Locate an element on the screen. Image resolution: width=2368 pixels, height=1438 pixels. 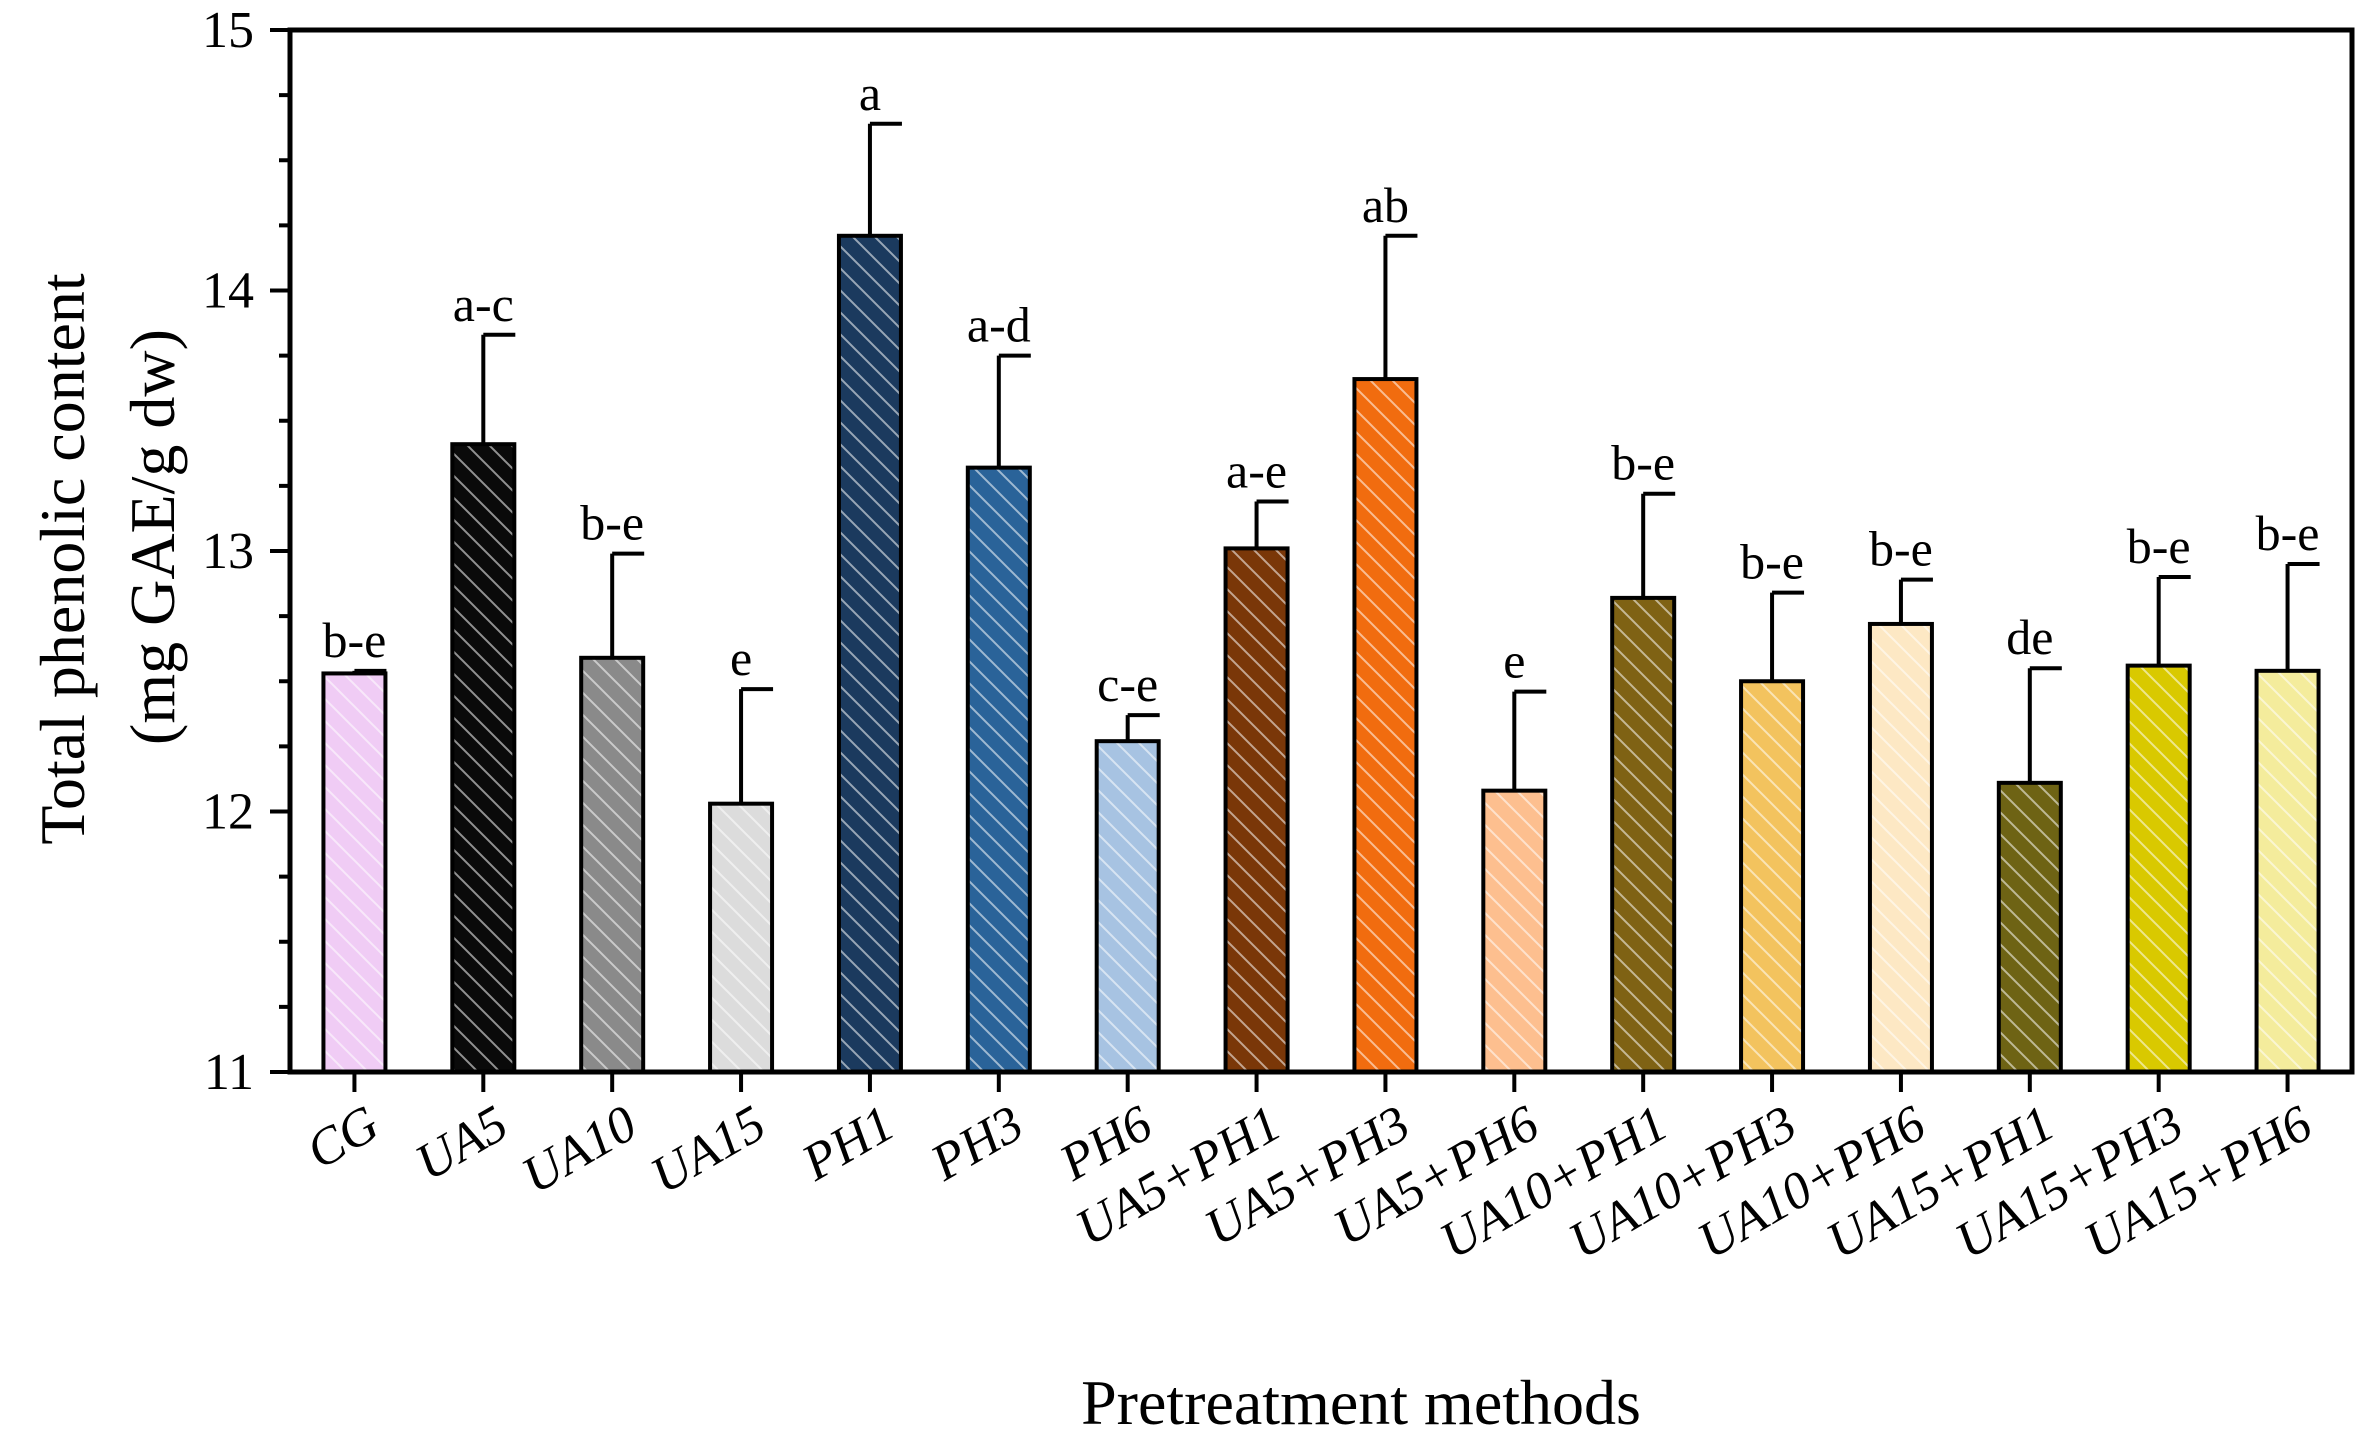
y-tick-label: 12 is located at coordinates (228, 812).